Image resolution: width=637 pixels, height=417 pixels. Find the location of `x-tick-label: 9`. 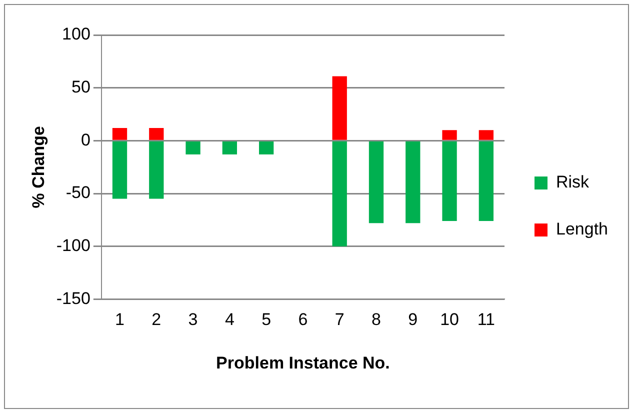

x-tick-label: 9 is located at coordinates (413, 320).